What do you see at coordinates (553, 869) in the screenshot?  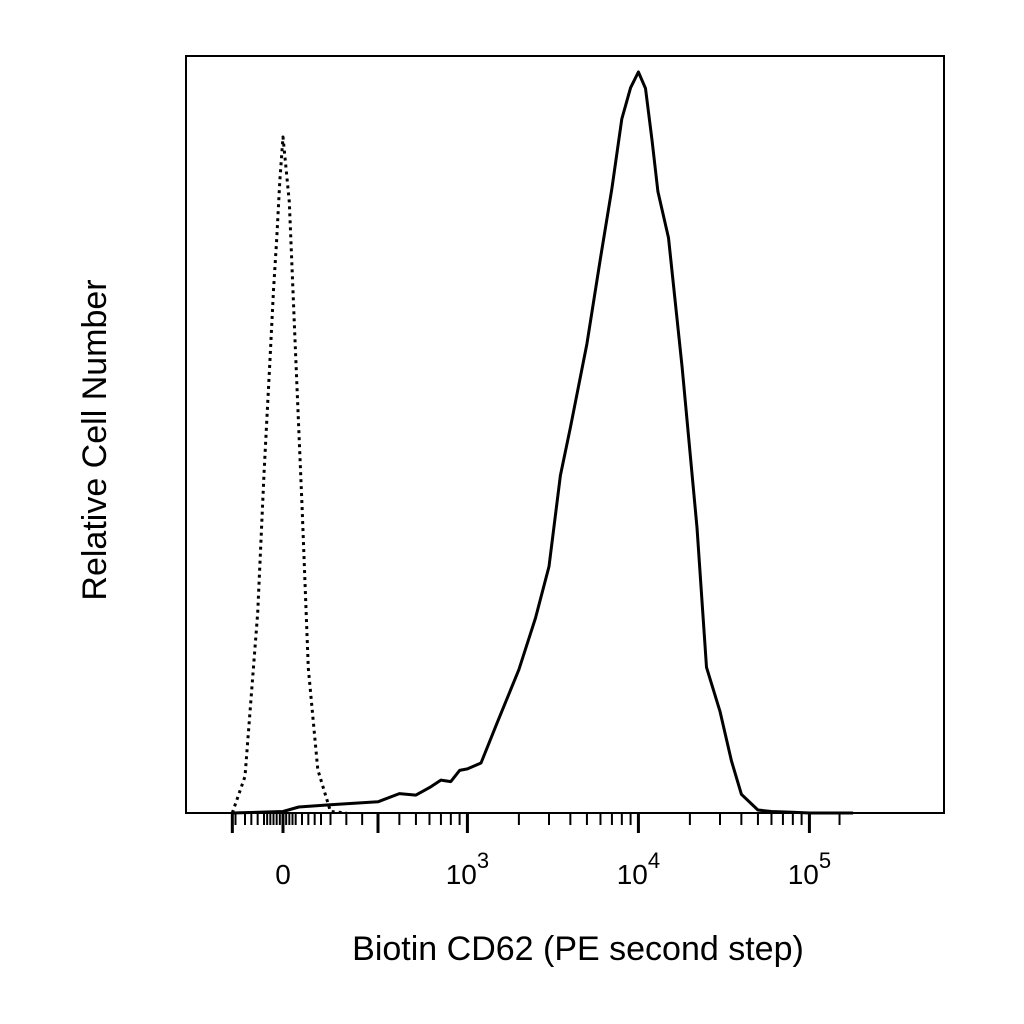 I see `x-tick-labels: 0 10³ 10⁴ 10⁵` at bounding box center [553, 869].